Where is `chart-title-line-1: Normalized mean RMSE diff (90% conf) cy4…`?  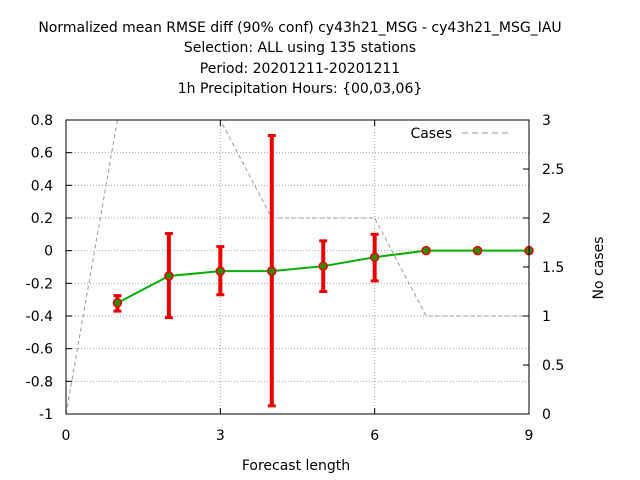
chart-title-line-1: Normalized mean RMSE diff (90% conf) cy4… is located at coordinates (300, 28).